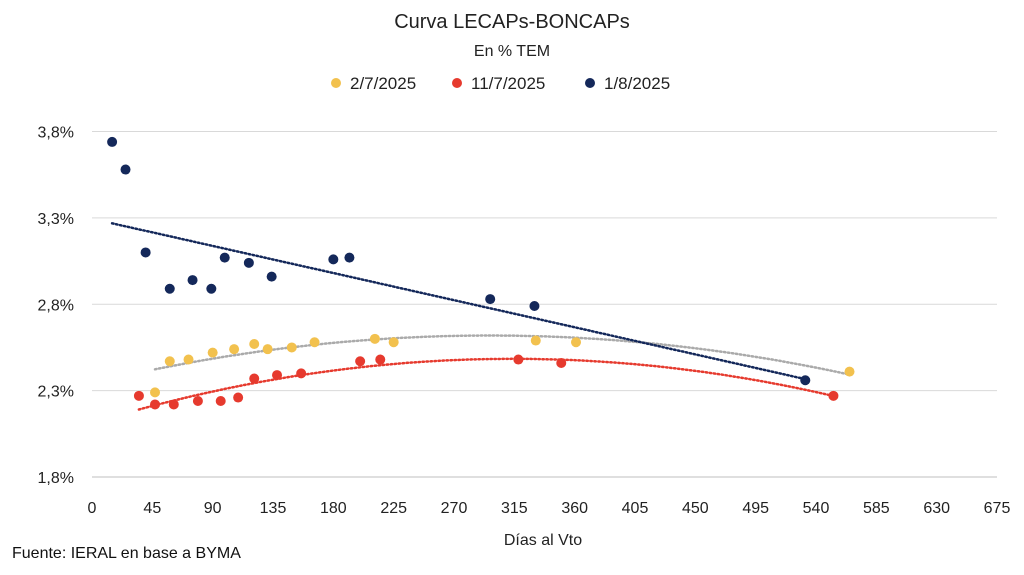 The image size is (1024, 575). Describe the element at coordinates (512, 51) in the screenshot. I see `chart-subtitle: En % TEM` at that location.